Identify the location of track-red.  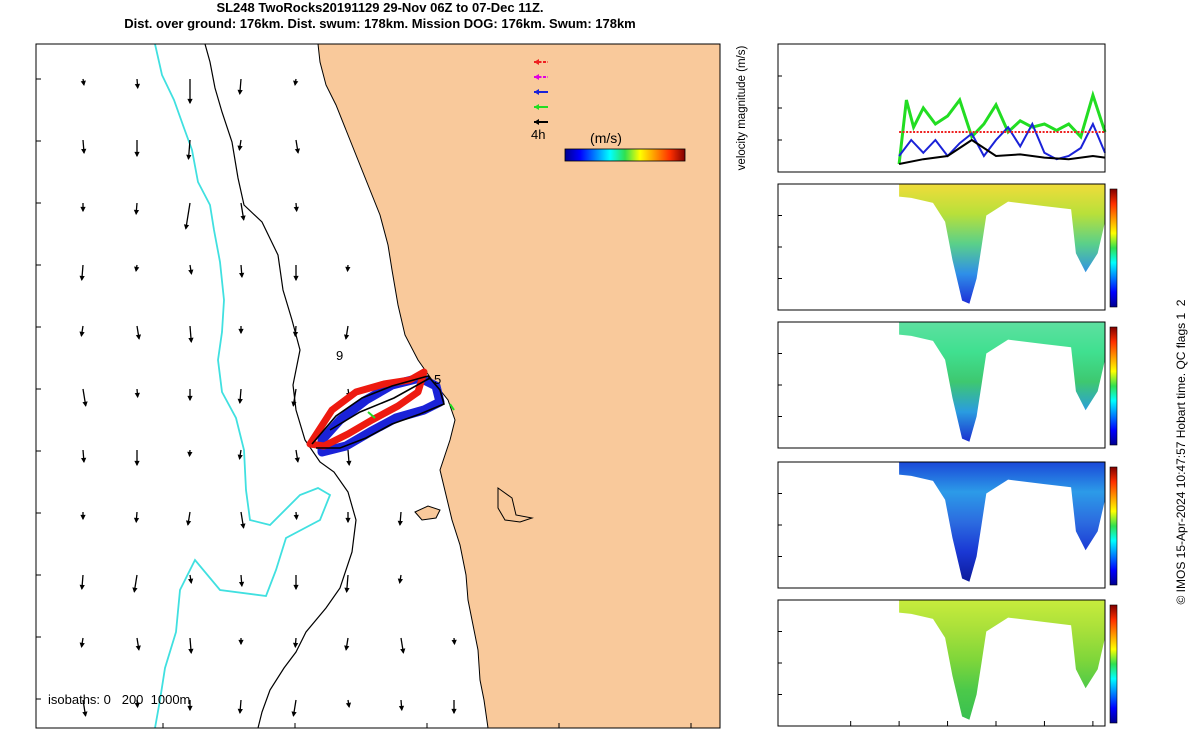
(367, 409).